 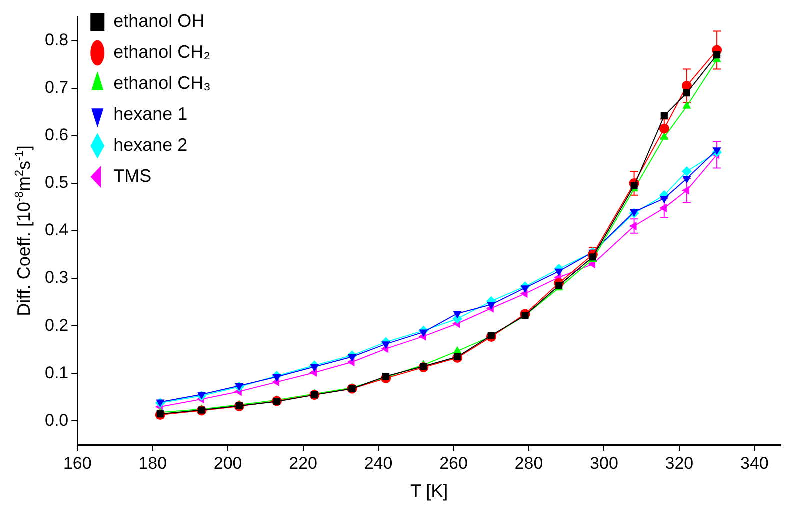 I want to click on y-tick-label: 0.6, so click(x=56, y=135).